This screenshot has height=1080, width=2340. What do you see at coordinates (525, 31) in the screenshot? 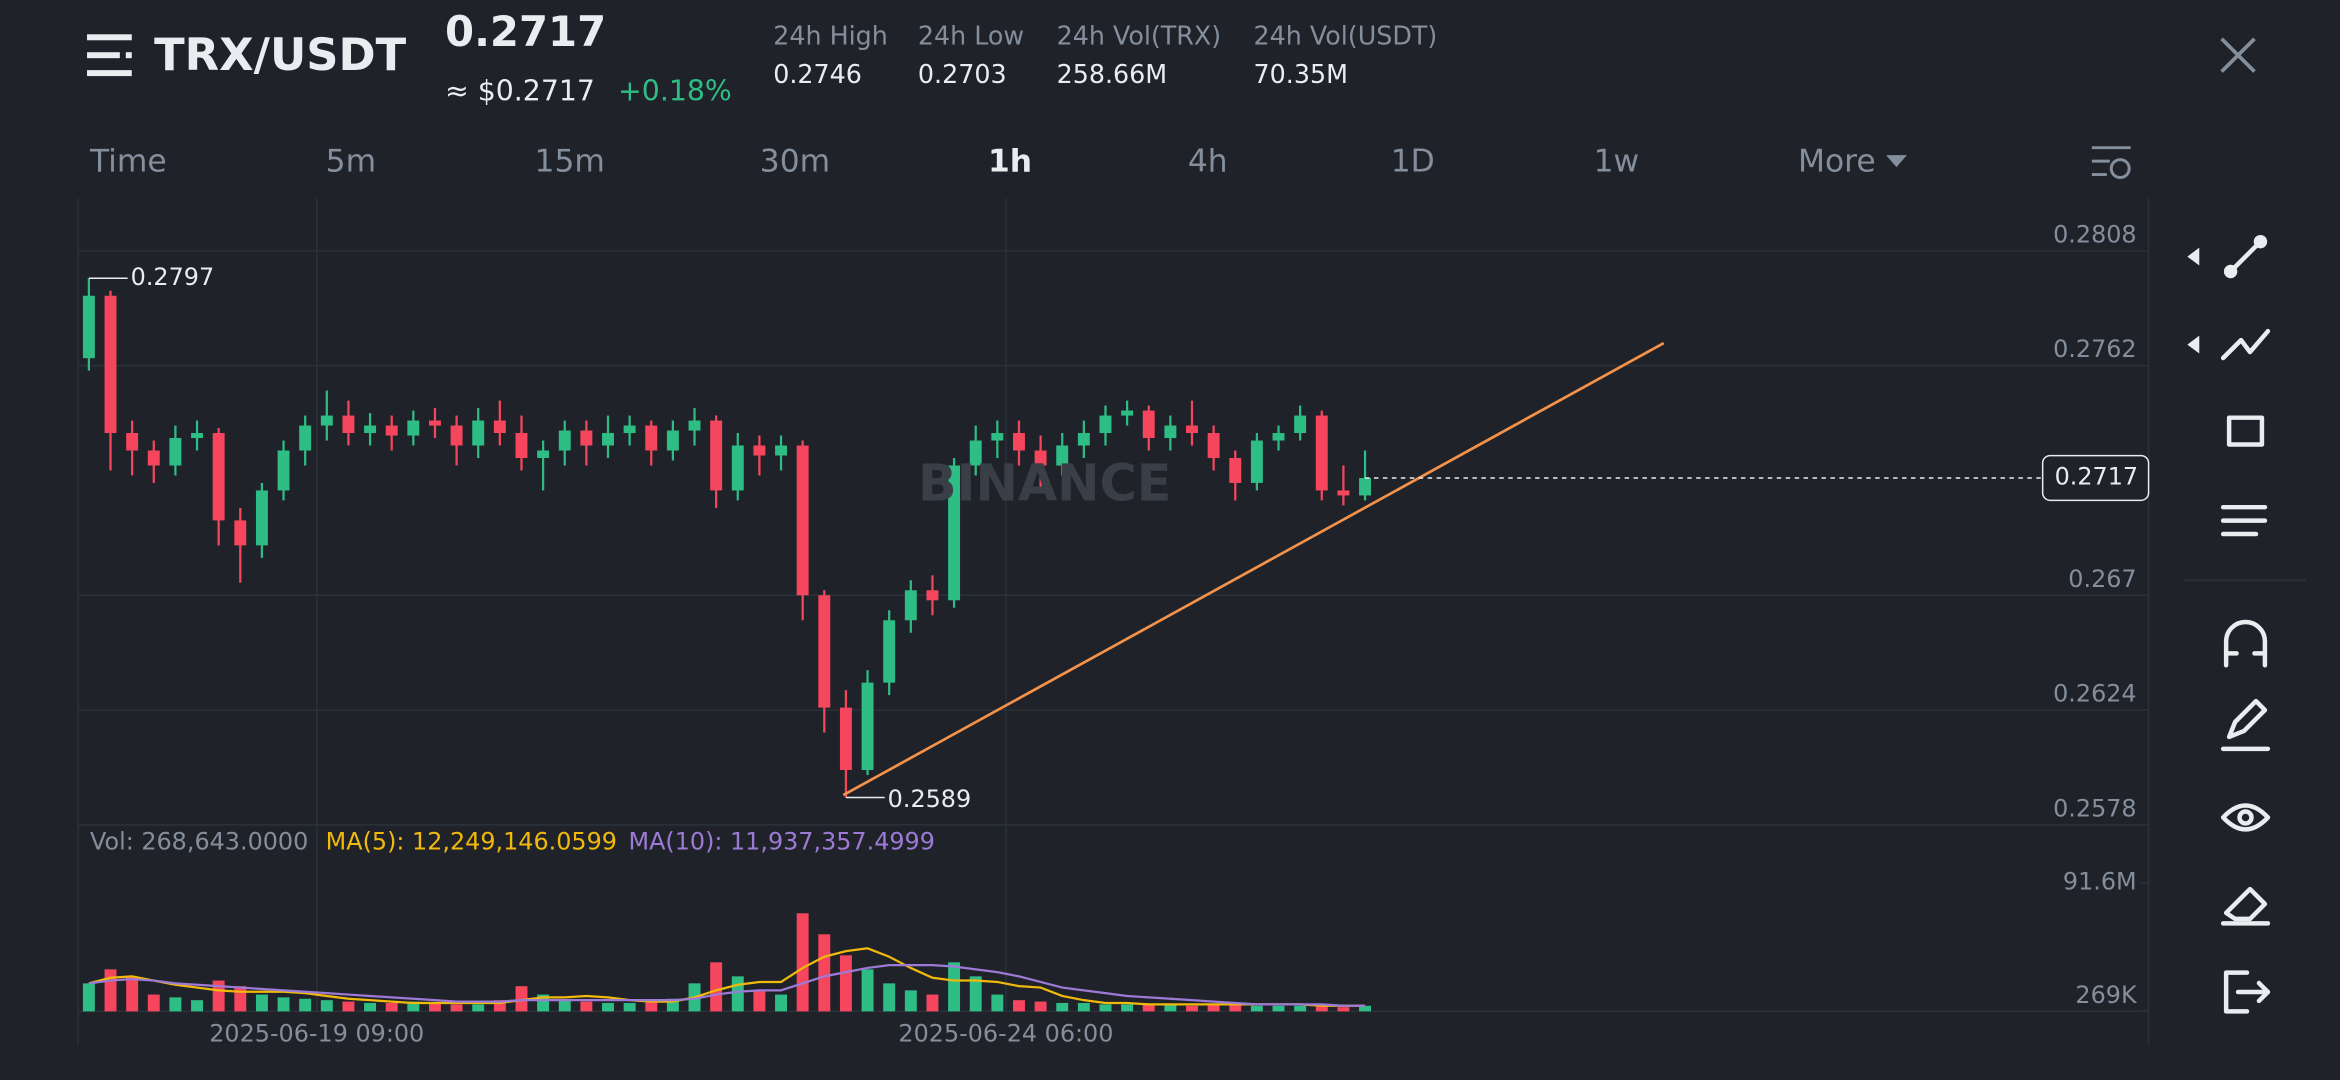
I see `last-price: 0.2717` at bounding box center [525, 31].